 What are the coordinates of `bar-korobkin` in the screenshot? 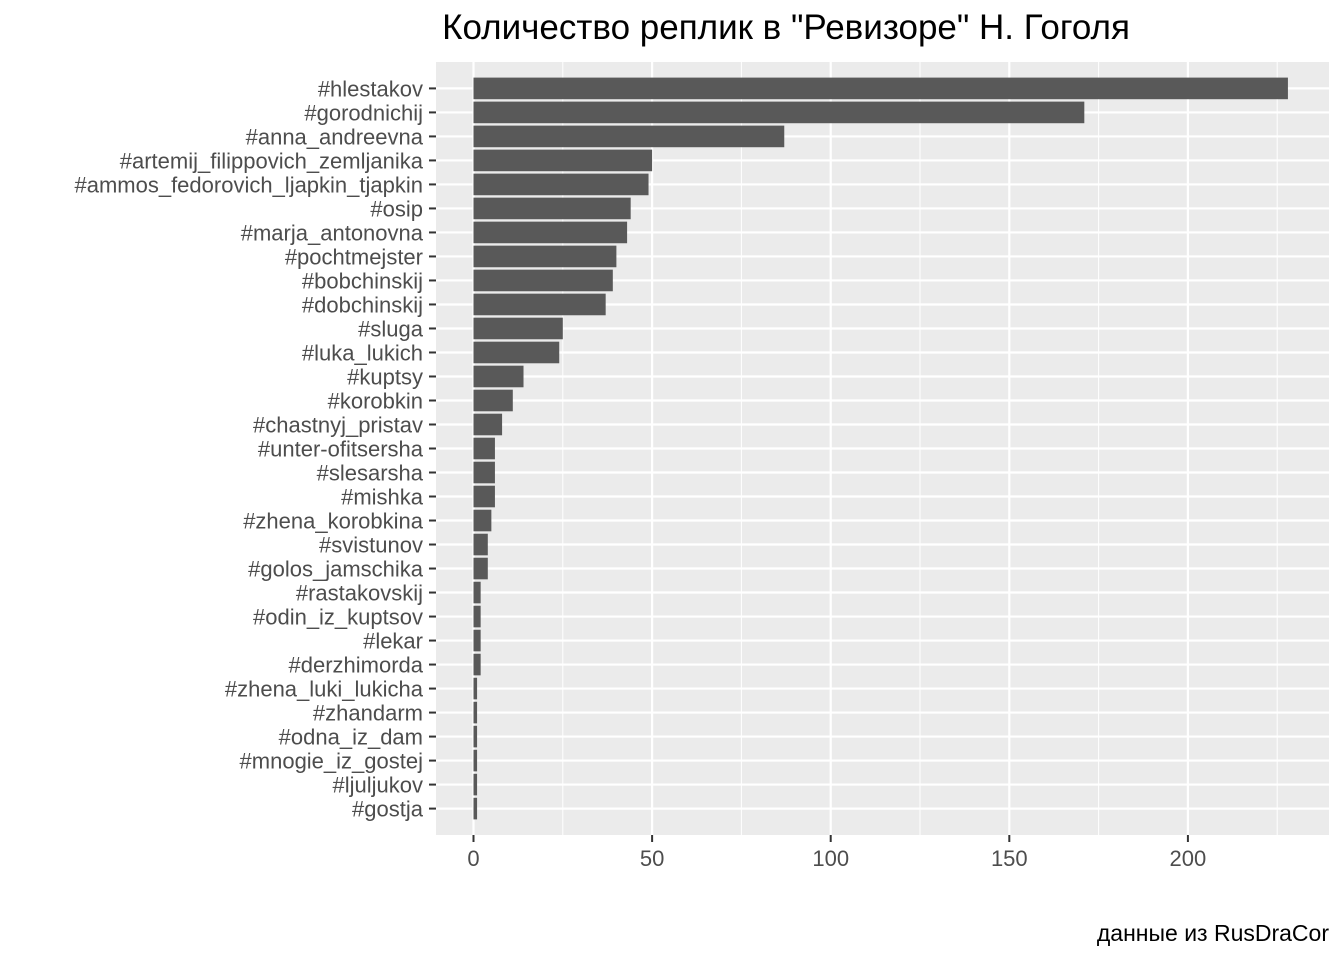 It's located at (493, 400).